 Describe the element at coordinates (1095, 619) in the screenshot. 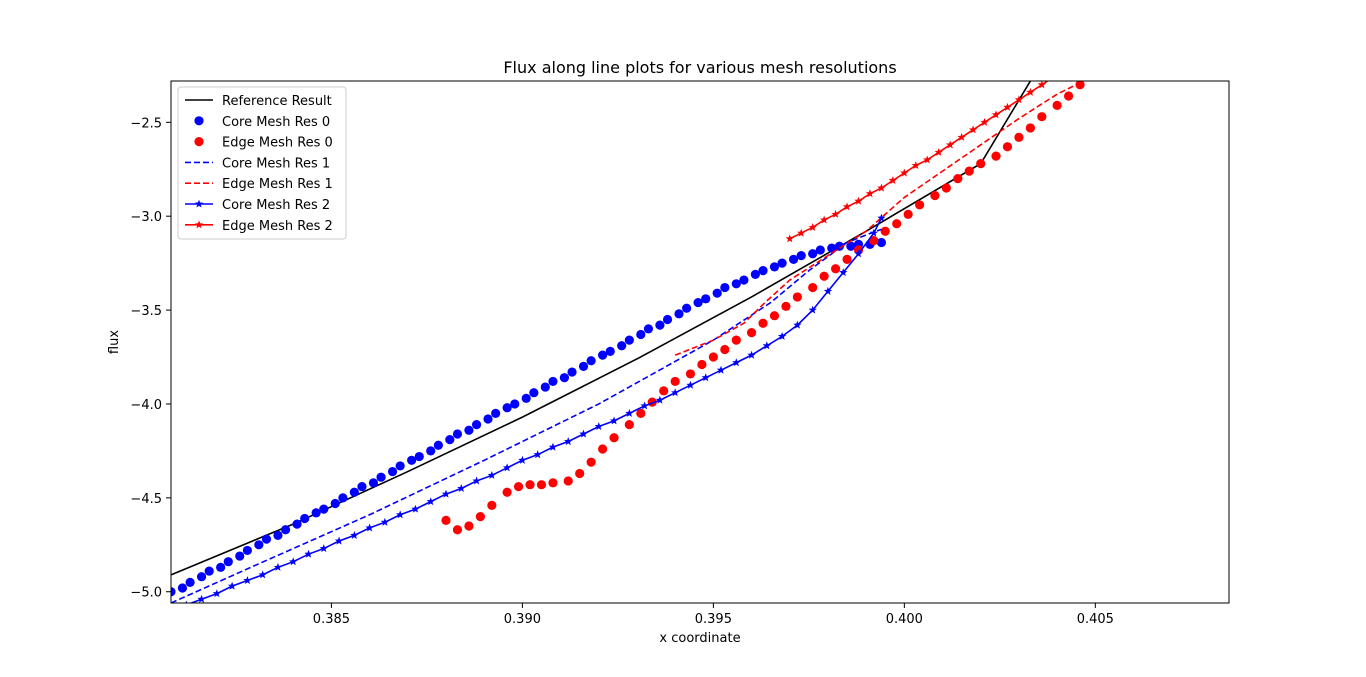

I see `x-tick-label: 0.405` at that location.